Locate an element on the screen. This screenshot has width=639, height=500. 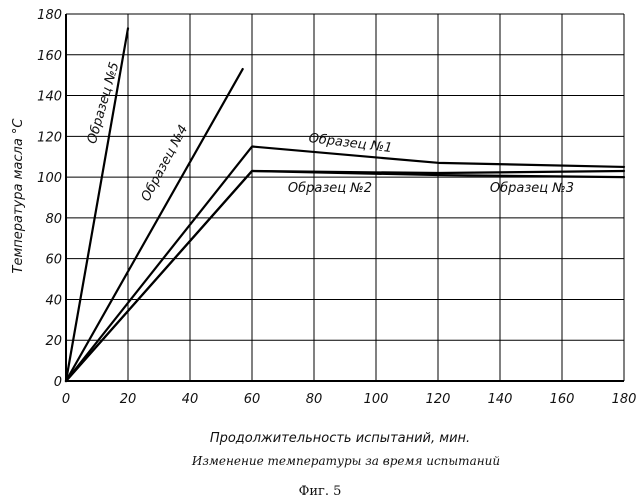
y-tick-label: 20 is located at coordinates (53, 341).